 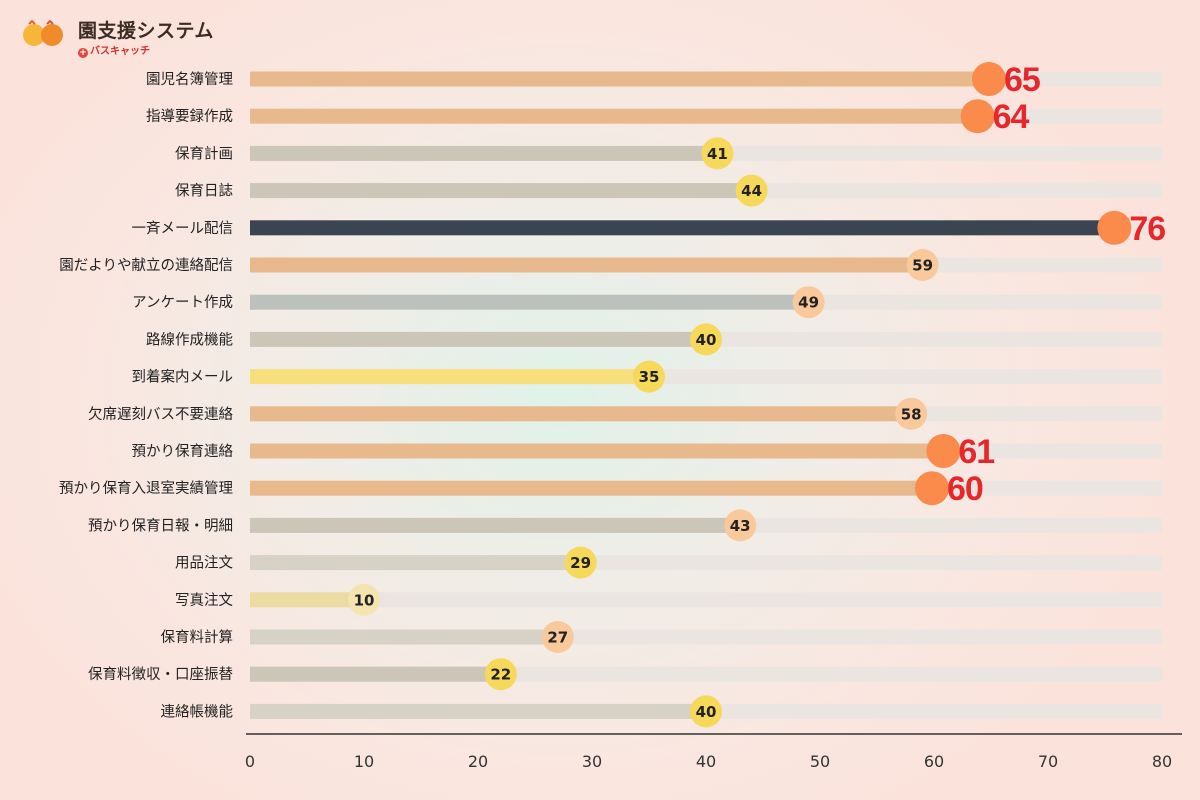 What do you see at coordinates (965, 489) in the screenshot?
I see `data-label: 60` at bounding box center [965, 489].